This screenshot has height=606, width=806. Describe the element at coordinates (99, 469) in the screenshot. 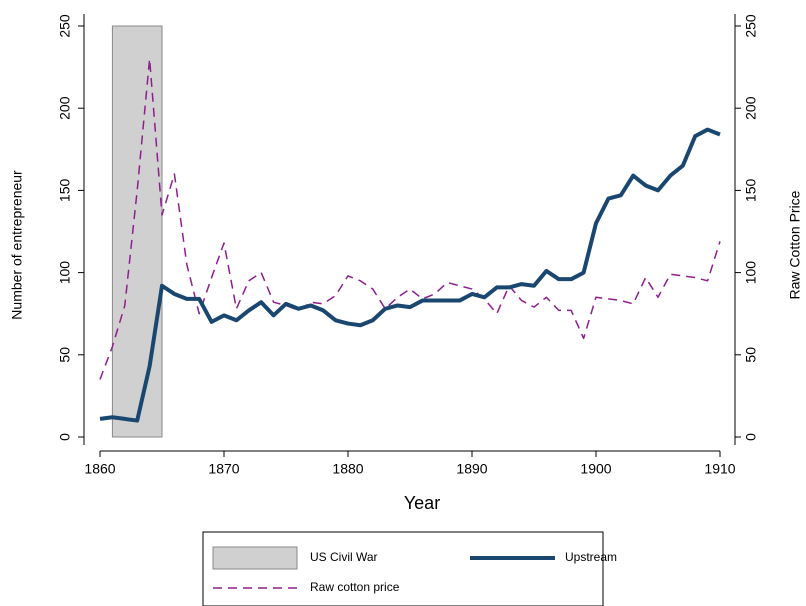

I see `x-tick-label: 1860` at that location.